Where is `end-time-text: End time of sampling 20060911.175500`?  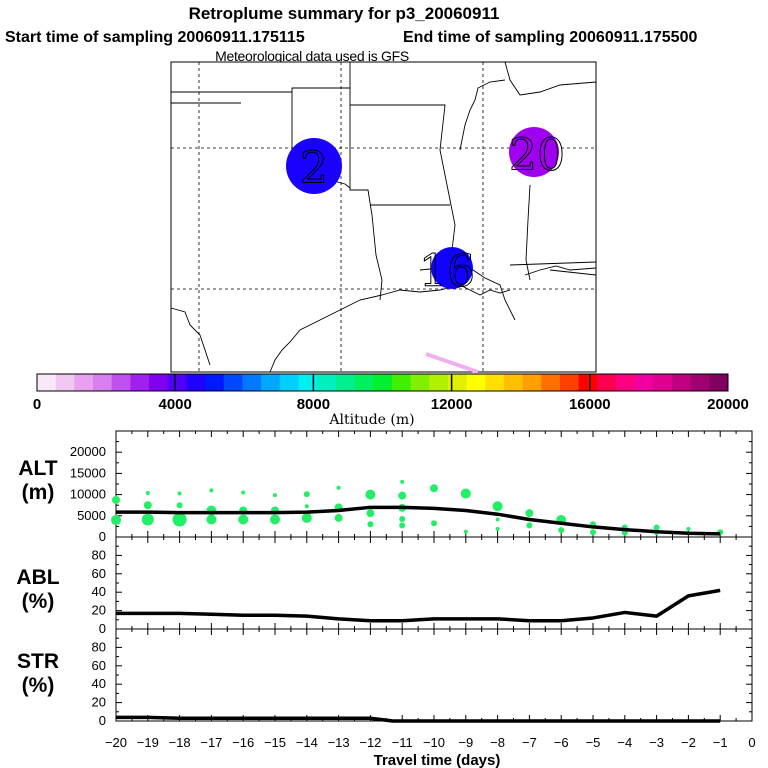
end-time-text: End time of sampling 20060911.175500 is located at coordinates (550, 37).